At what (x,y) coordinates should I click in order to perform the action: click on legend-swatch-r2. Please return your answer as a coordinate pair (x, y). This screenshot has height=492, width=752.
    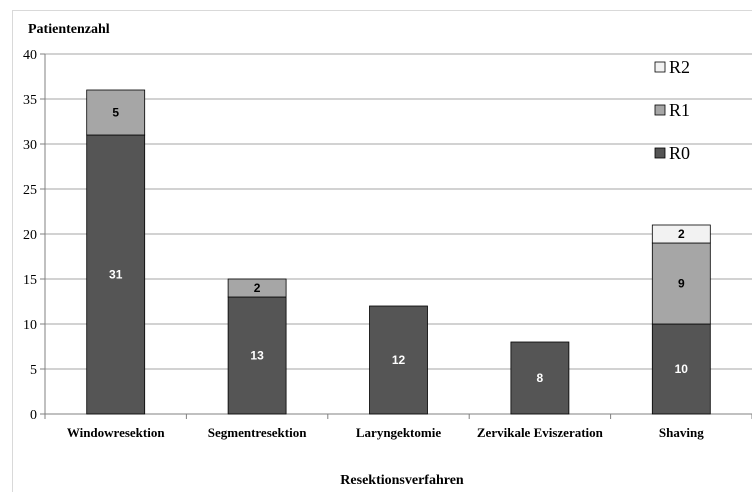
    Looking at the image, I should click on (660, 67).